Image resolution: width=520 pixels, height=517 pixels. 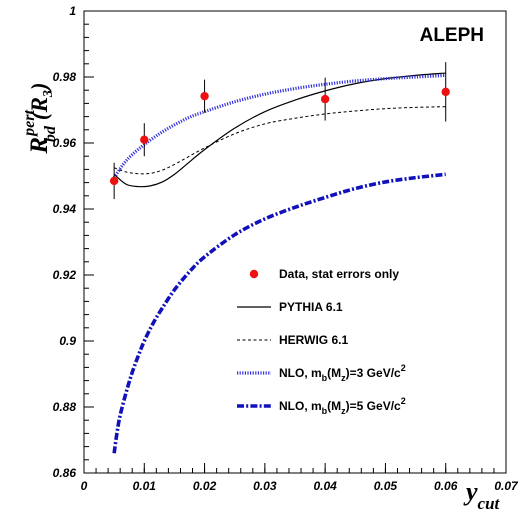 I want to click on legend-label-herwig: HERWIG 6.1, so click(x=313, y=340).